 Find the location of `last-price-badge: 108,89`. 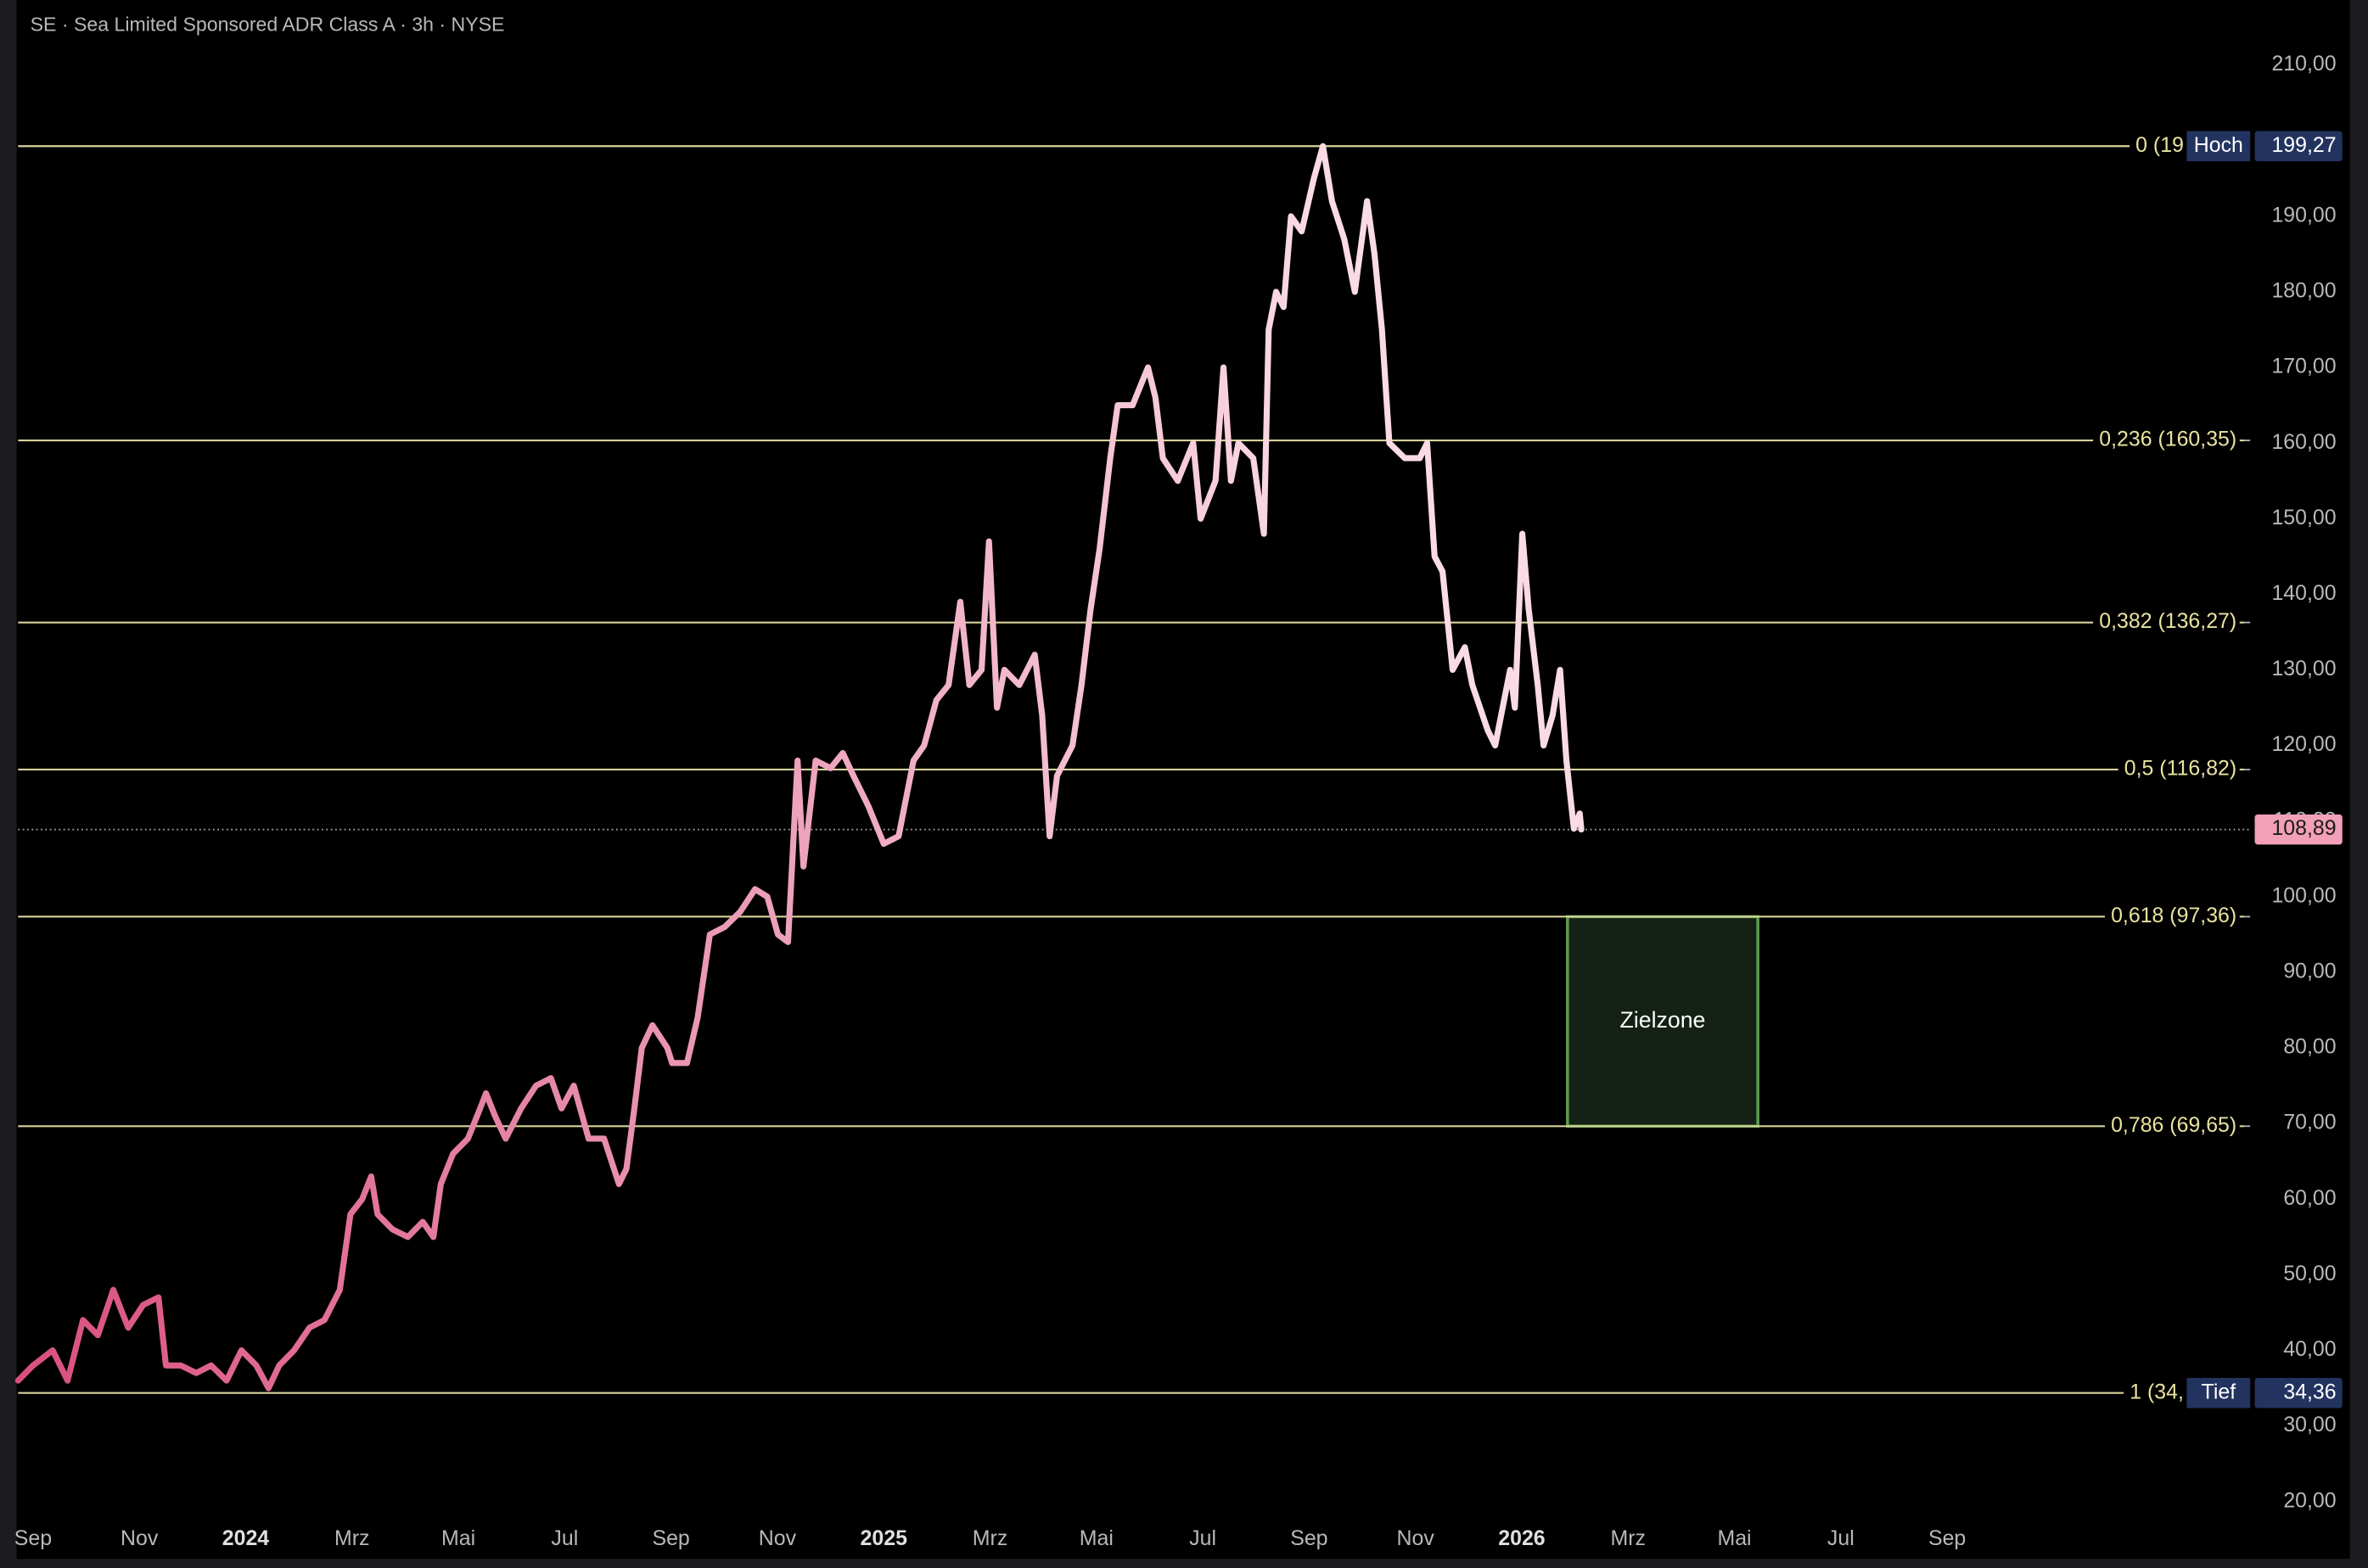

last-price-badge: 108,89 is located at coordinates (2303, 828).